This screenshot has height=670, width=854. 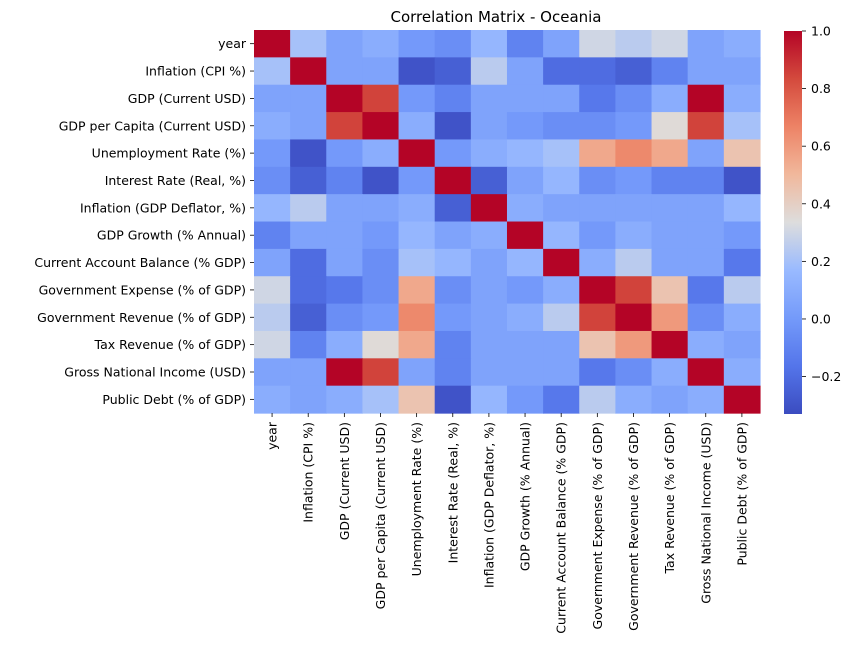 I want to click on x-tick-label-gross-national-income-usd: Gross National Income (USD), so click(x=705, y=513).